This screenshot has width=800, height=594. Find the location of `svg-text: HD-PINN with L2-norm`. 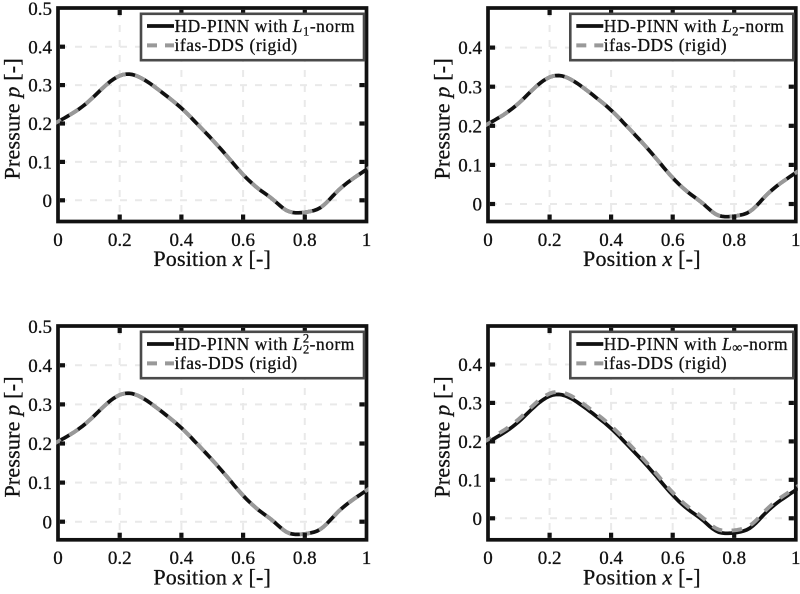

svg-text: HD-PINN with L2-norm is located at coordinates (694, 27).